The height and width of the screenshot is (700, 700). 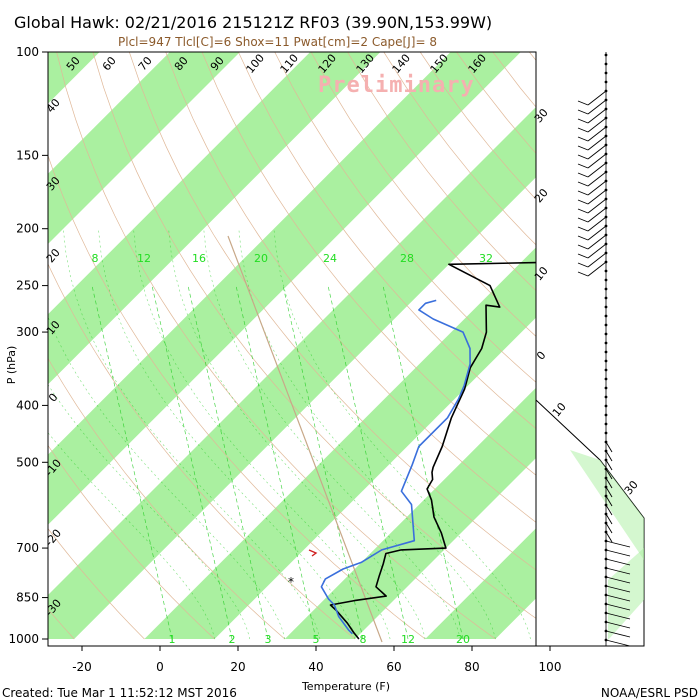 What do you see at coordinates (396, 85) in the screenshot?
I see `preliminary-watermark: Preliminary` at bounding box center [396, 85].